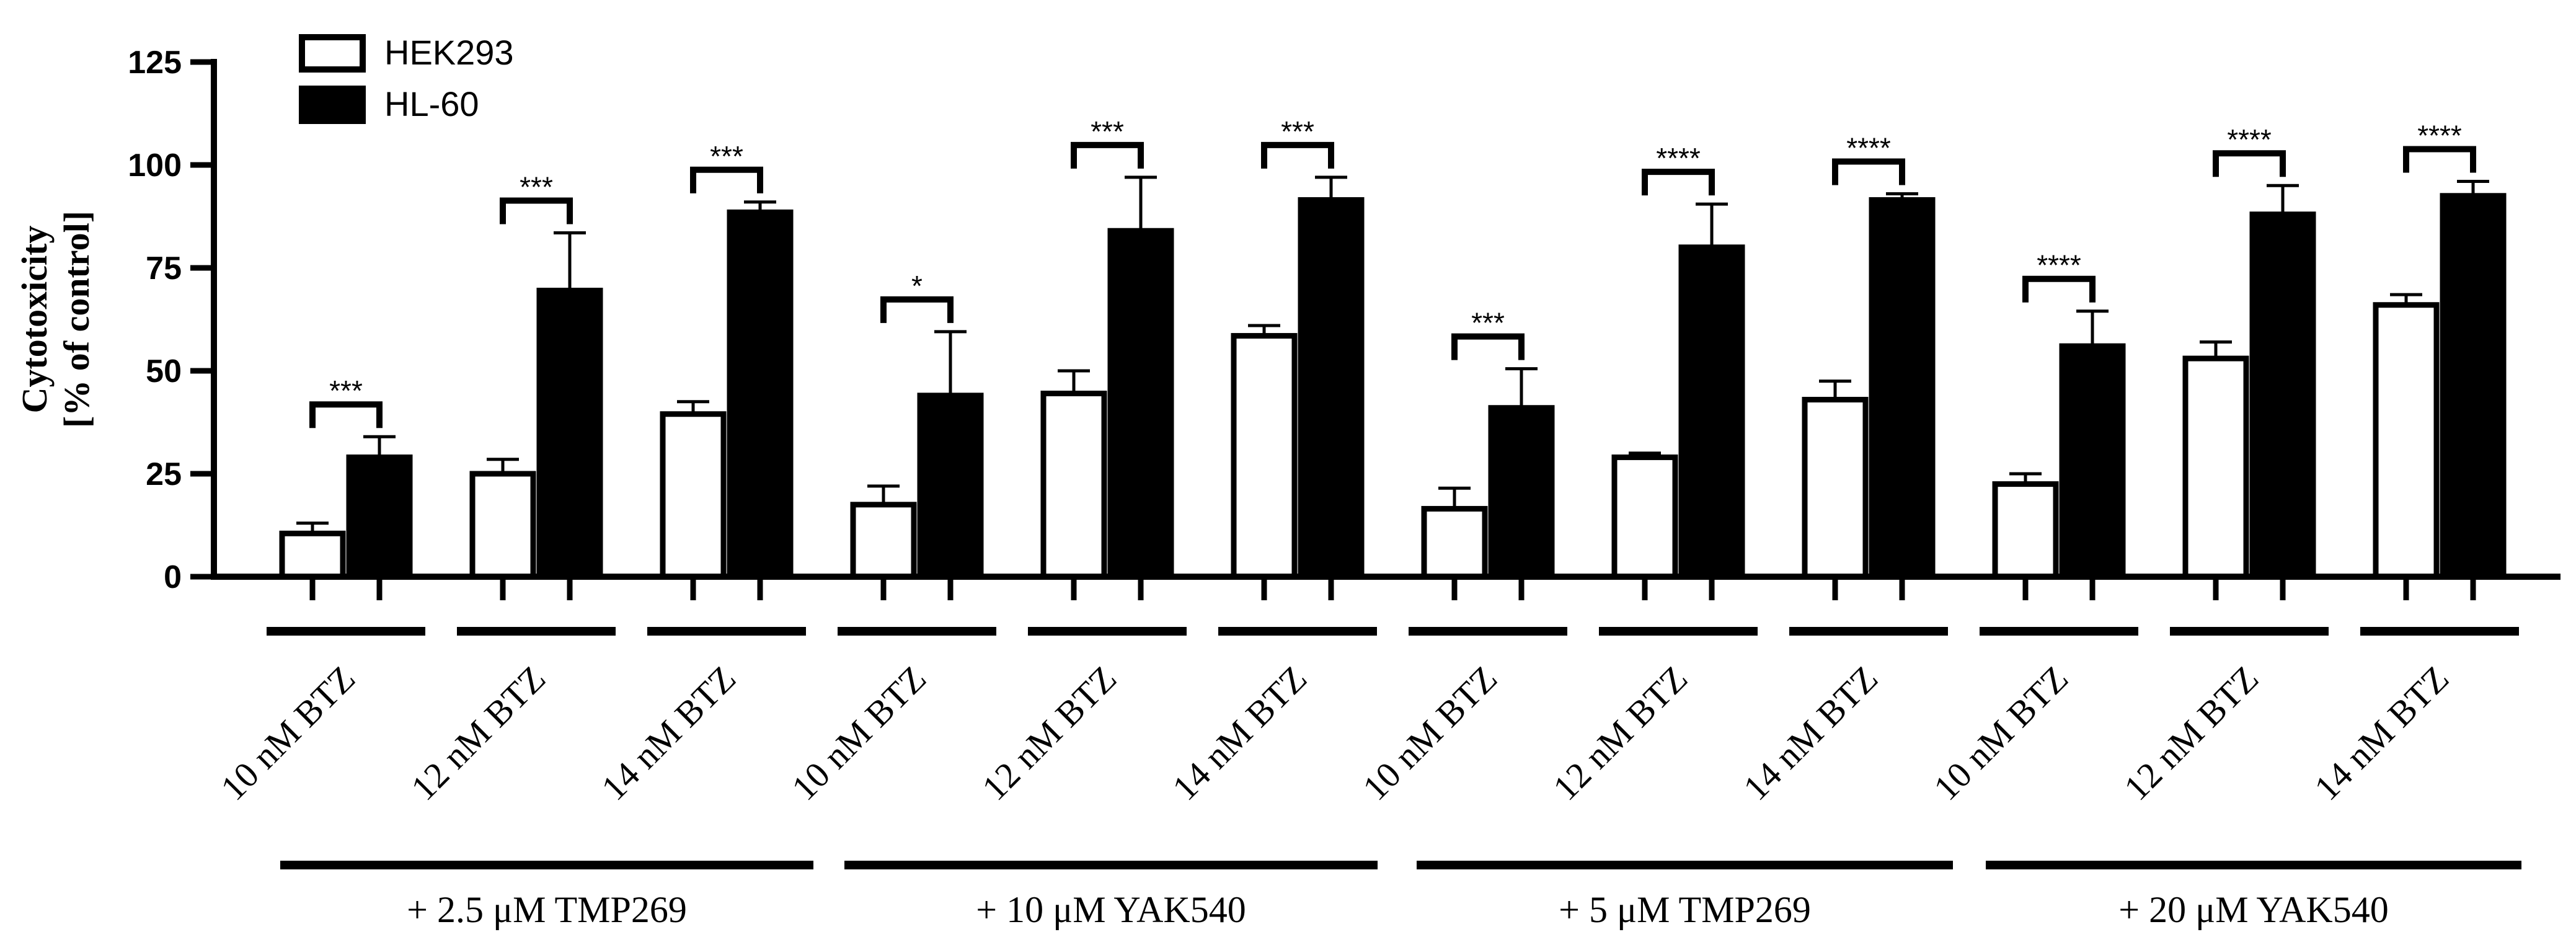  Describe the element at coordinates (155, 166) in the screenshot. I see `y-tick-label: 100` at that location.